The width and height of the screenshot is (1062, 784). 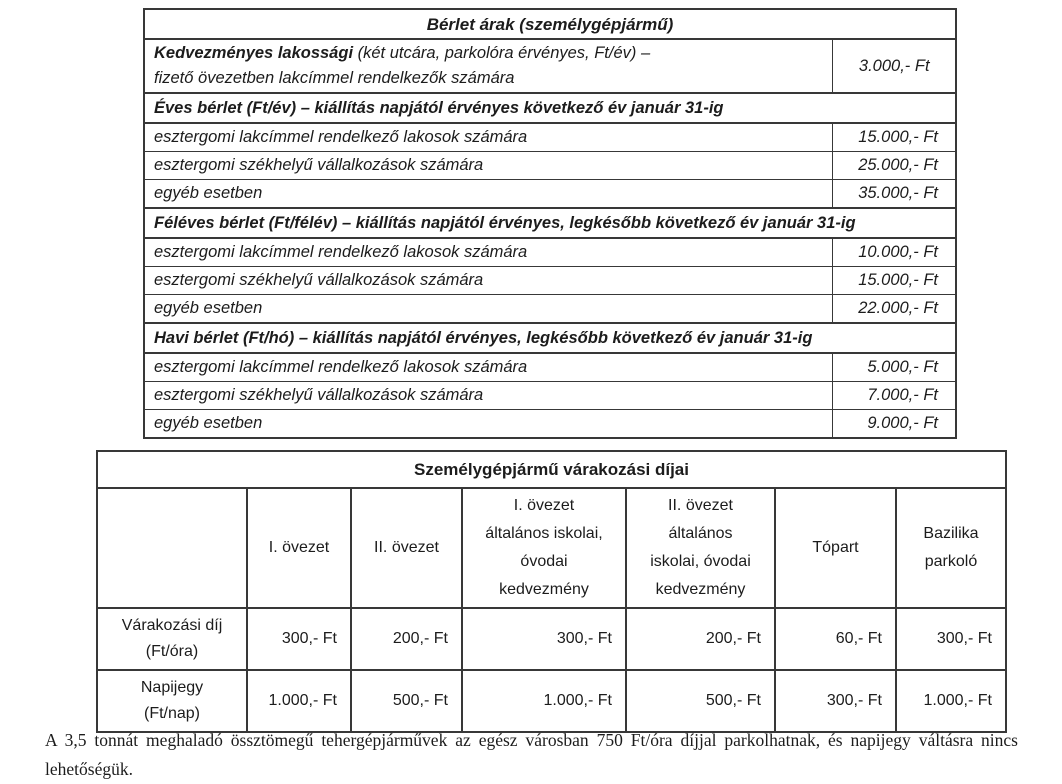 What do you see at coordinates (172, 701) in the screenshot?
I see `row-label: Napijegy (Ft/nap)` at bounding box center [172, 701].